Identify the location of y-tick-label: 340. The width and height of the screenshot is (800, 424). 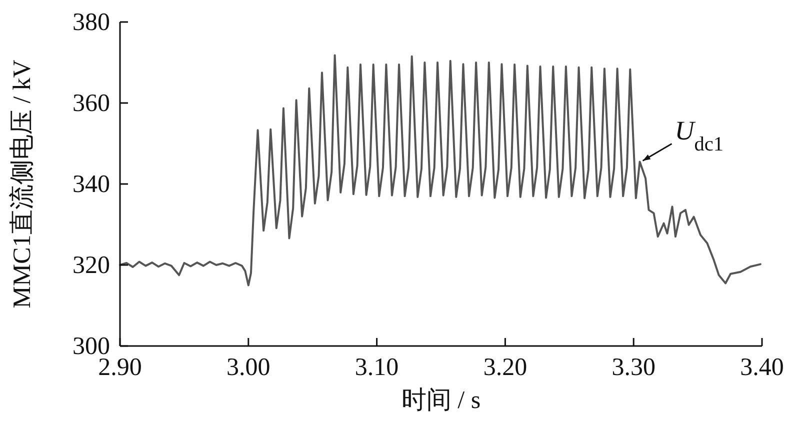
(91, 184).